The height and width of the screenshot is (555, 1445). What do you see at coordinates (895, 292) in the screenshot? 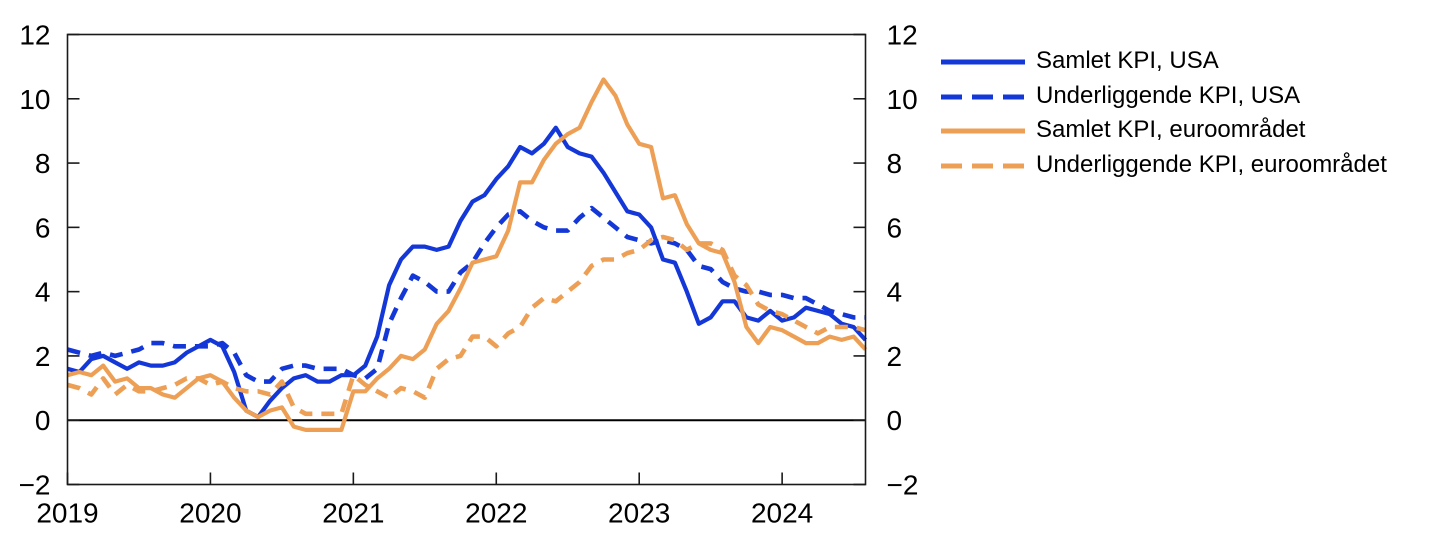
I see `y-axis-label-right: 4` at bounding box center [895, 292].